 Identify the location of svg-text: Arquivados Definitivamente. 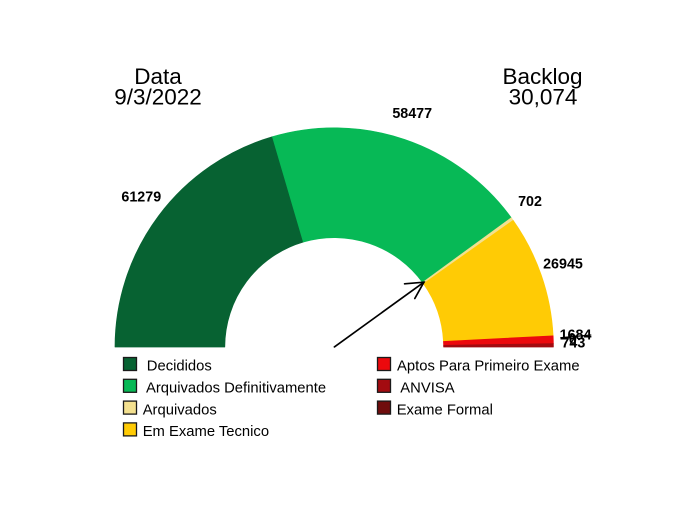
(234, 389).